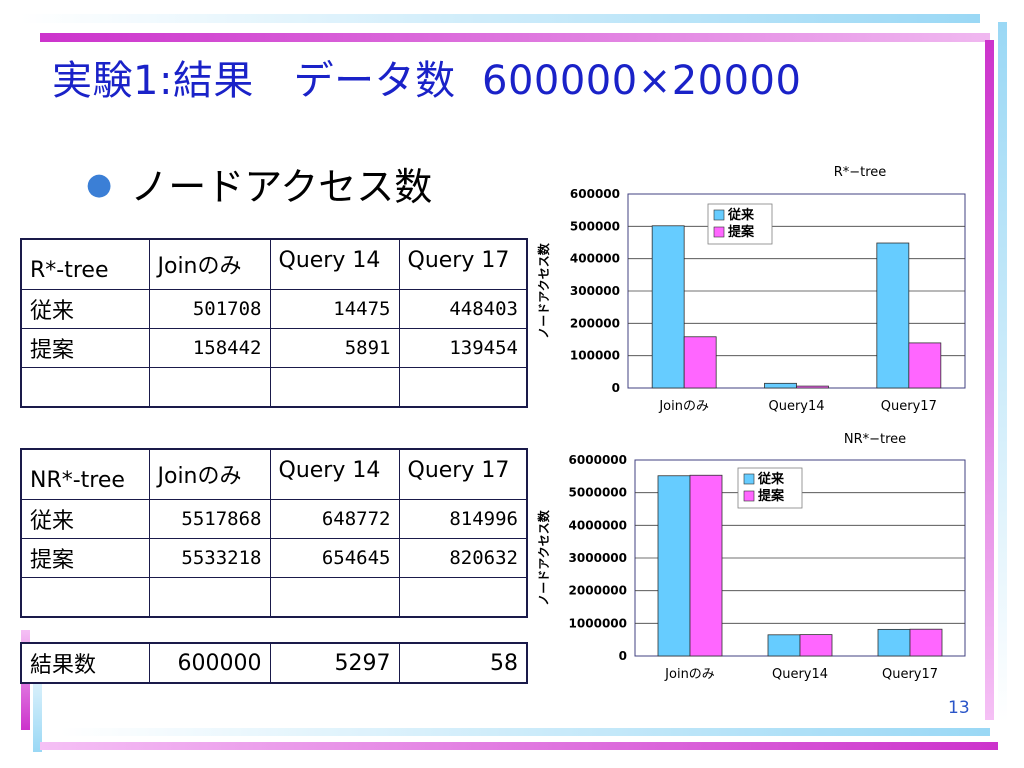 The height and width of the screenshot is (768, 1024). Describe the element at coordinates (463, 347) in the screenshot. I see `table-cell: 139454` at that location.